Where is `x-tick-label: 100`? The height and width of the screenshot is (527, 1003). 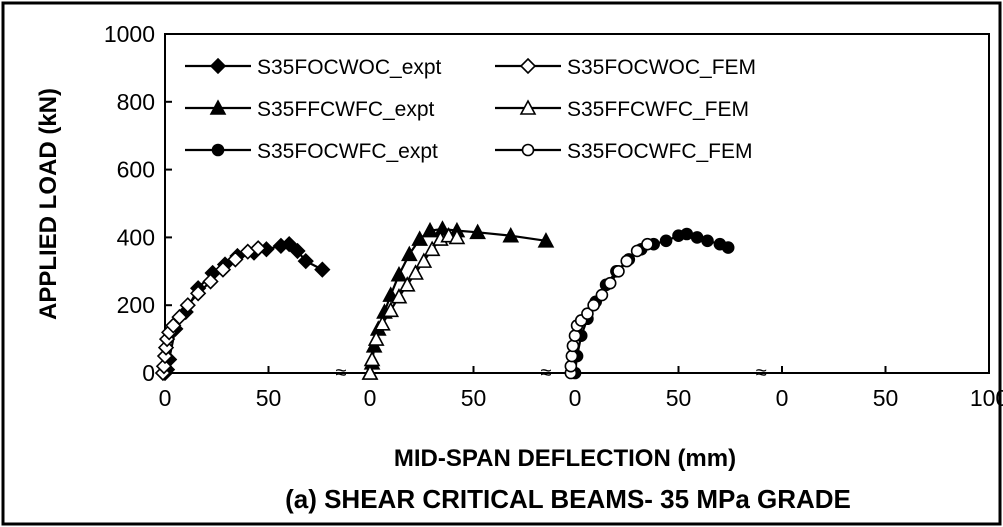 x-tick-label: 100 is located at coordinates (986, 398).